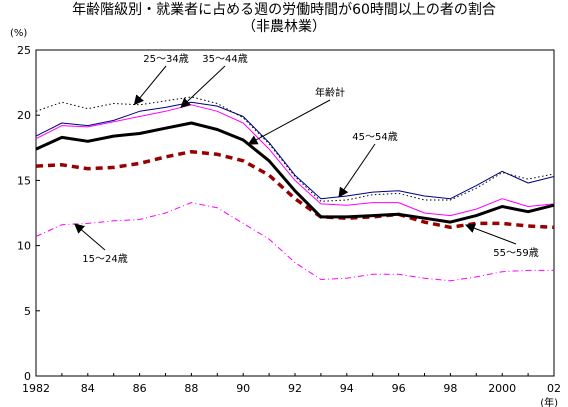 This screenshot has width=568, height=407. Describe the element at coordinates (88, 388) in the screenshot. I see `x-tick-label: 84` at that location.